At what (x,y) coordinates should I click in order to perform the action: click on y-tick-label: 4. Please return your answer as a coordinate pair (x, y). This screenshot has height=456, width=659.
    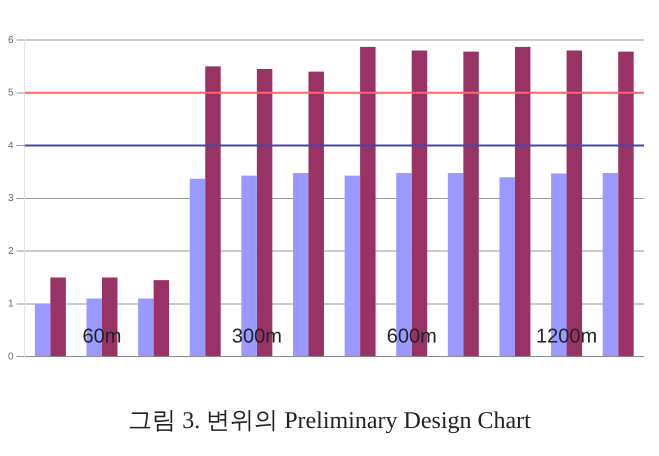
    Looking at the image, I should click on (11, 146).